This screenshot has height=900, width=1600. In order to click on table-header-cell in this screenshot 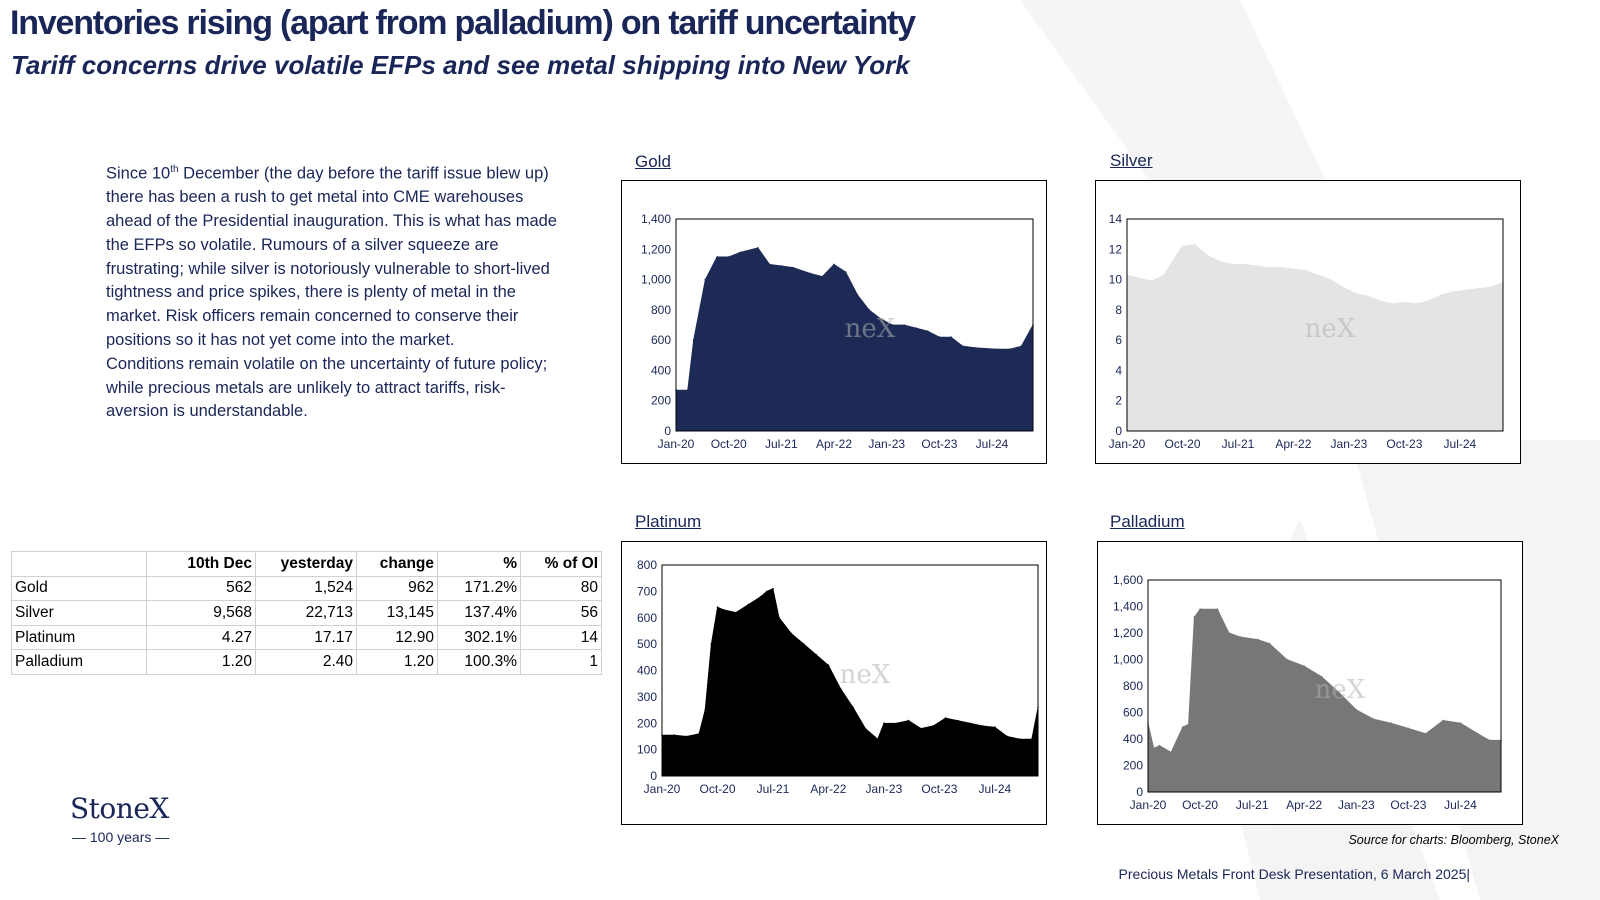, I will do `click(79, 564)`.